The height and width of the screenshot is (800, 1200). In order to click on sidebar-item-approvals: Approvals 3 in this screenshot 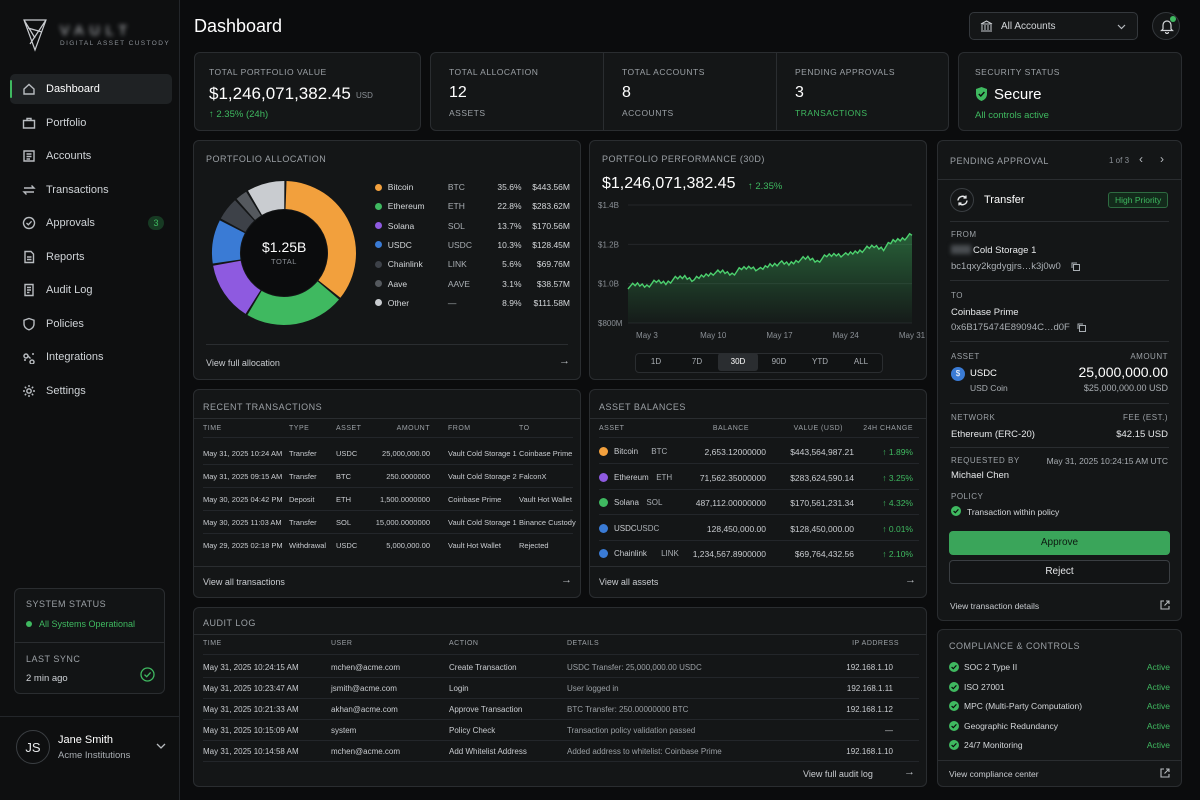, I will do `click(91, 223)`.